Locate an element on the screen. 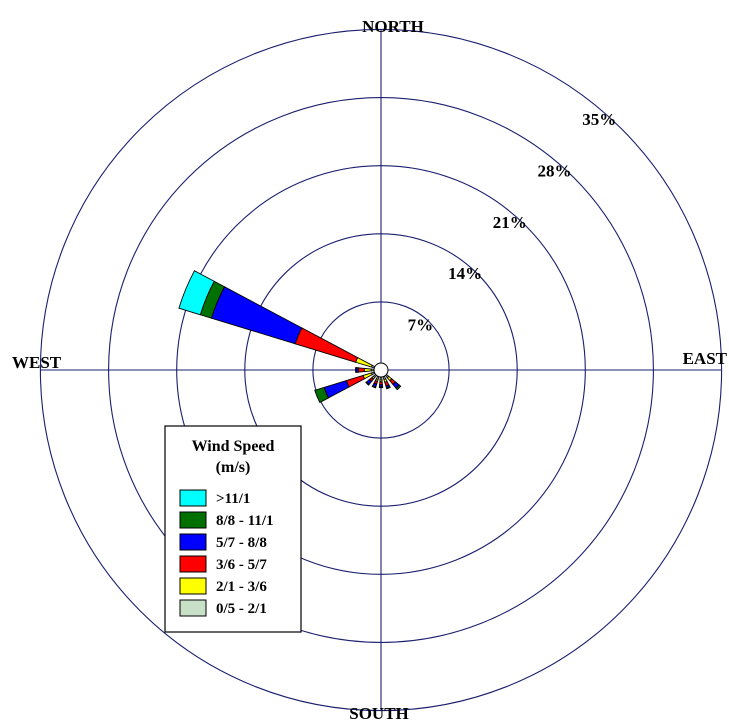 The image size is (729, 722). petal-247.5-bin-2 is located at coordinates (355, 381).